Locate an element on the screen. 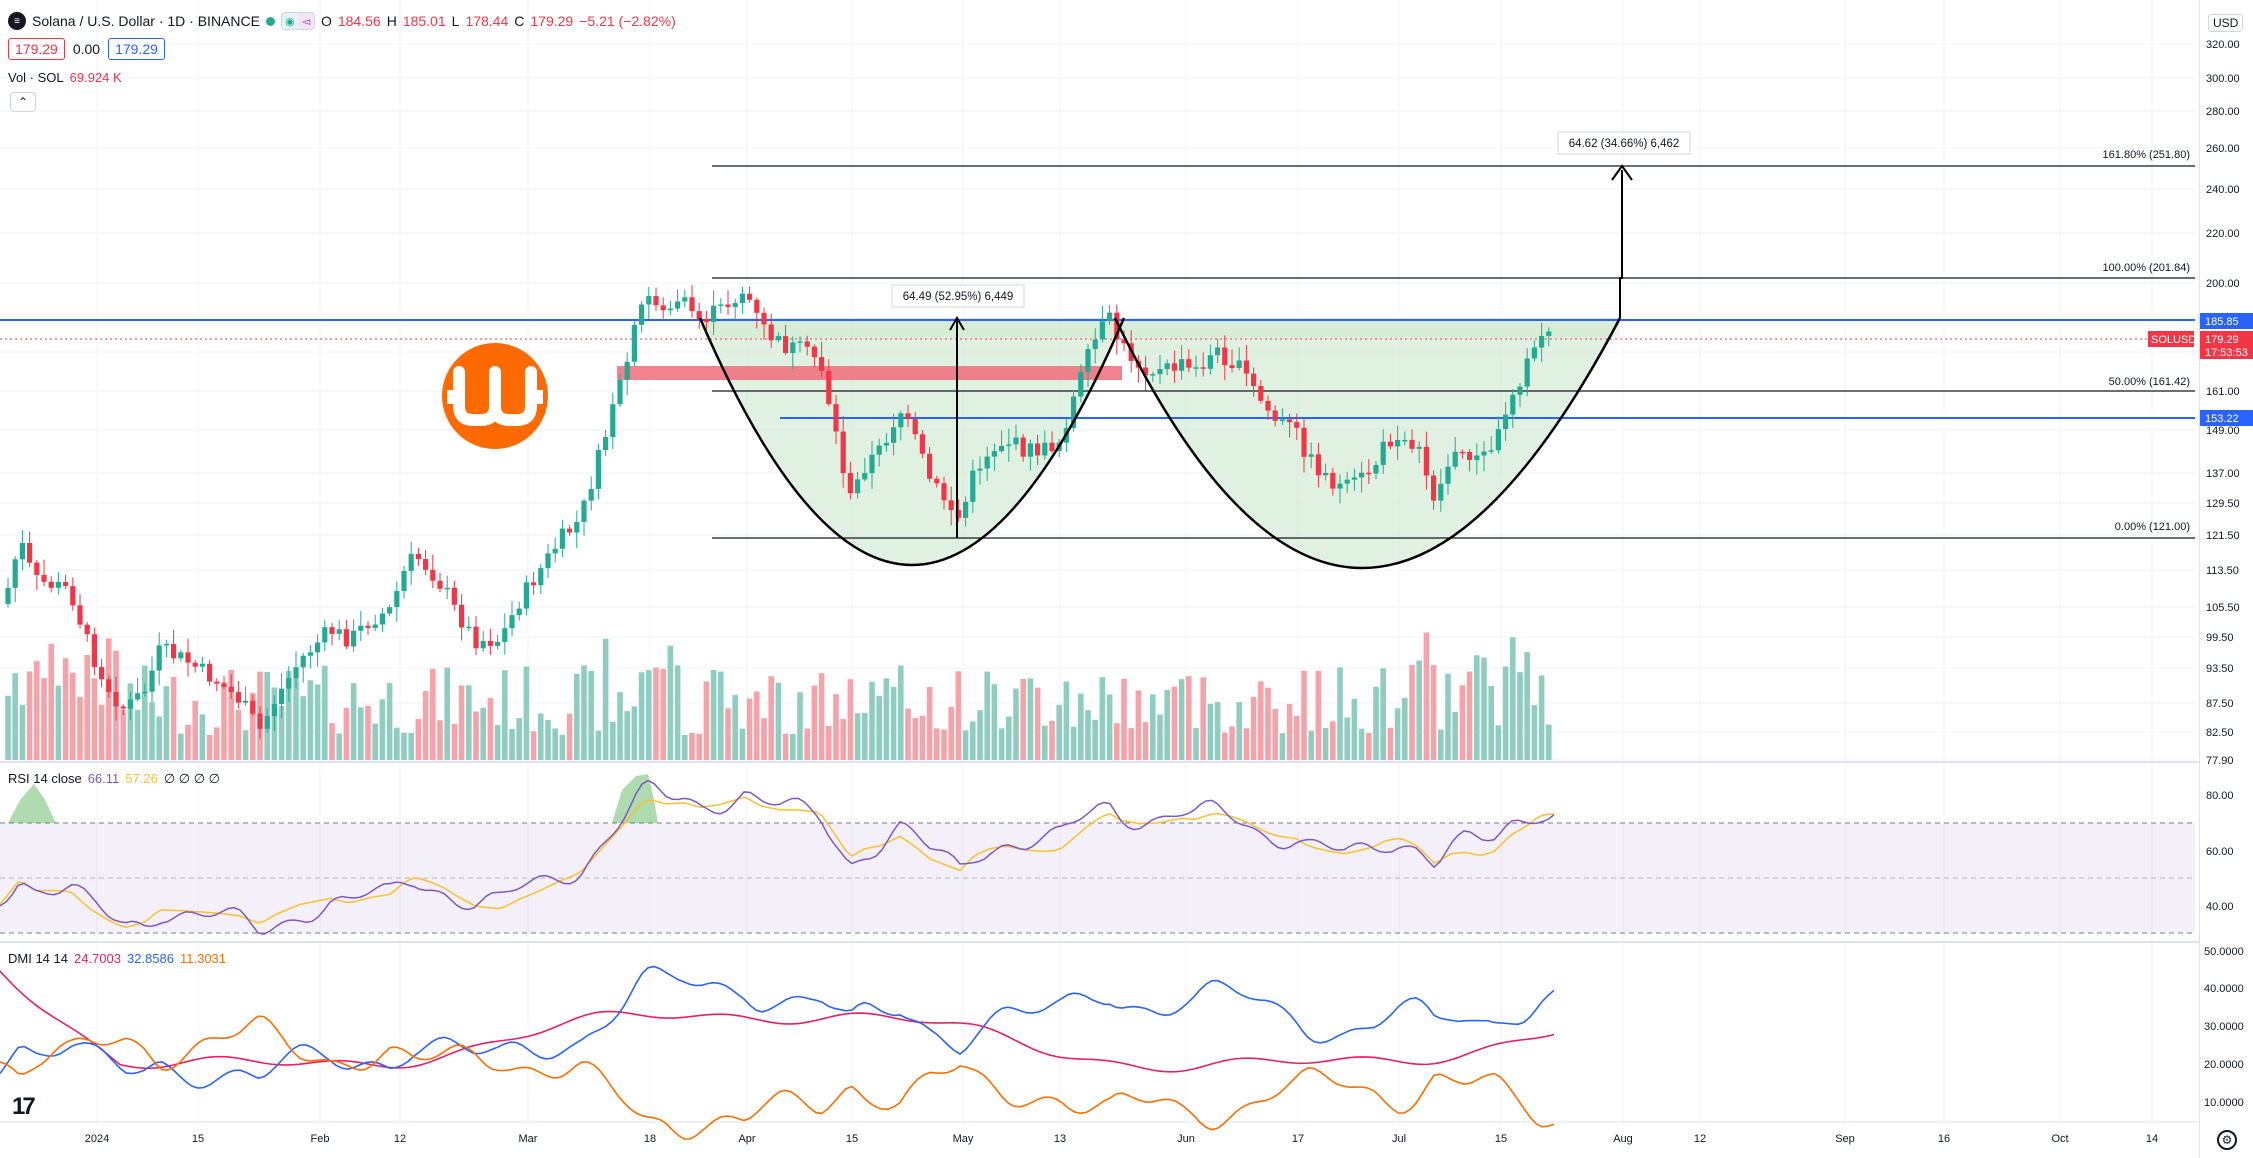 The image size is (2253, 1158). high-value: 185.01 is located at coordinates (424, 21).